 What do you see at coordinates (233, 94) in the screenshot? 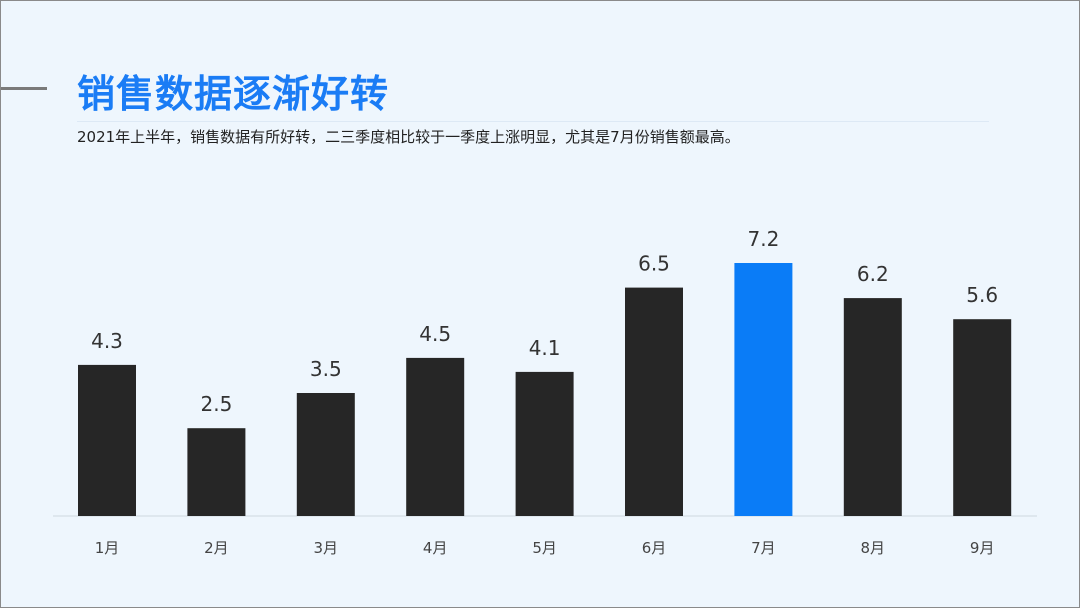
I see `page-title: 销售数据逐渐好转` at bounding box center [233, 94].